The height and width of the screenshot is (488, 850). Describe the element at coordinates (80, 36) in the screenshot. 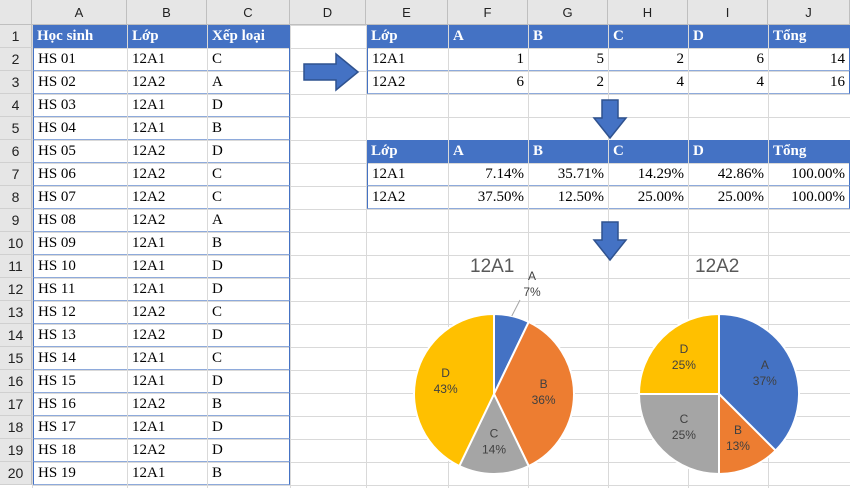

I see `students-header-cell: Học sinh` at that location.